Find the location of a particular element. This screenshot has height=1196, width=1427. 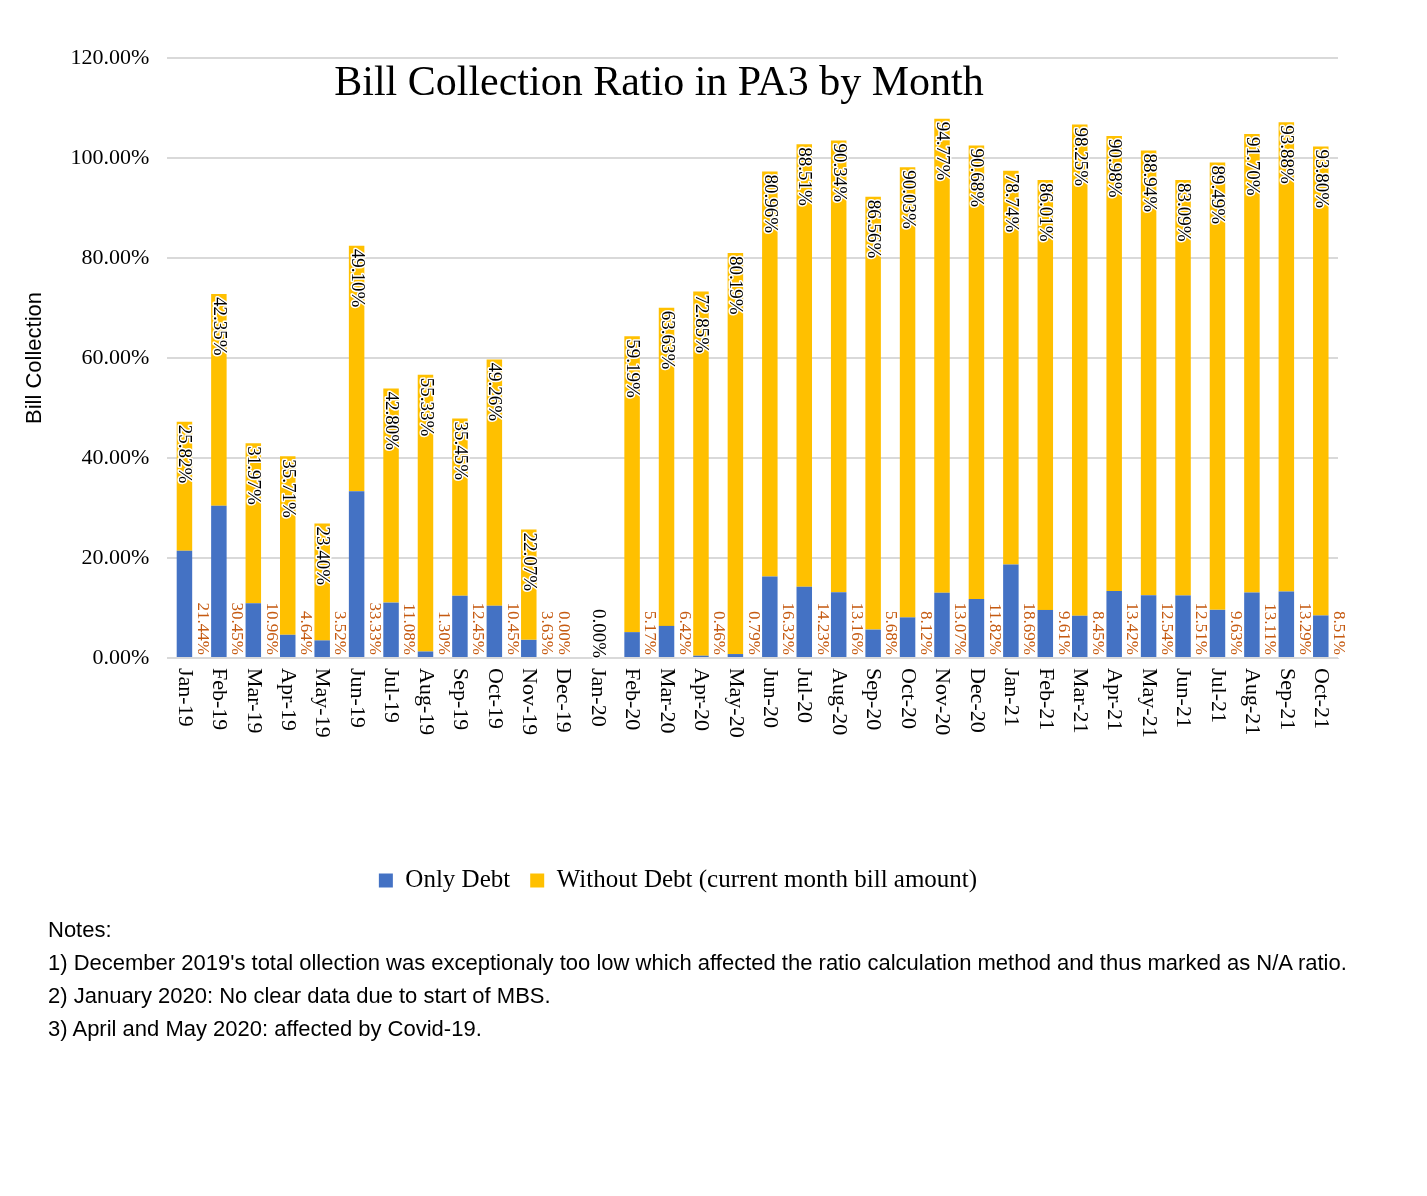

x-tick-label: Oct-19 is located at coordinates (496, 699).